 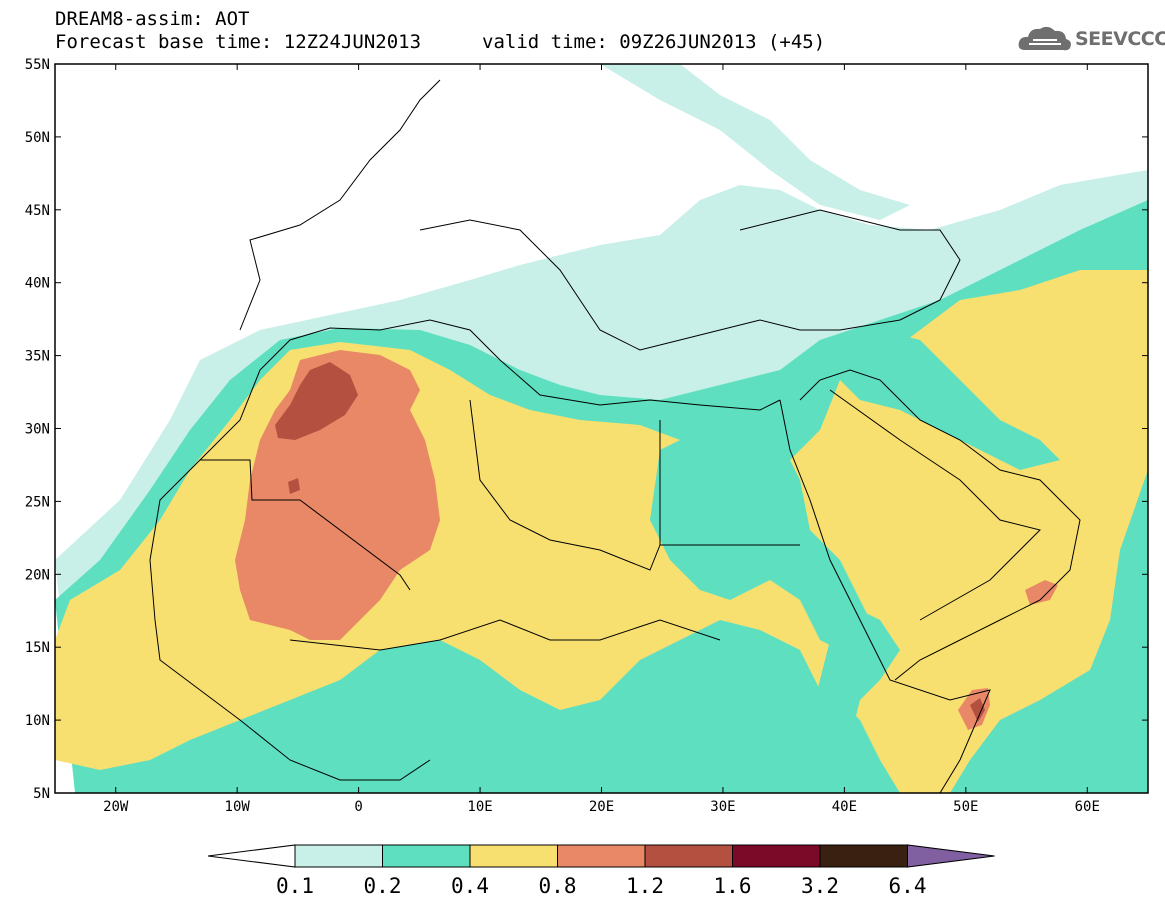 What do you see at coordinates (116, 807) in the screenshot?
I see `lon-label-20W: 20W` at bounding box center [116, 807].